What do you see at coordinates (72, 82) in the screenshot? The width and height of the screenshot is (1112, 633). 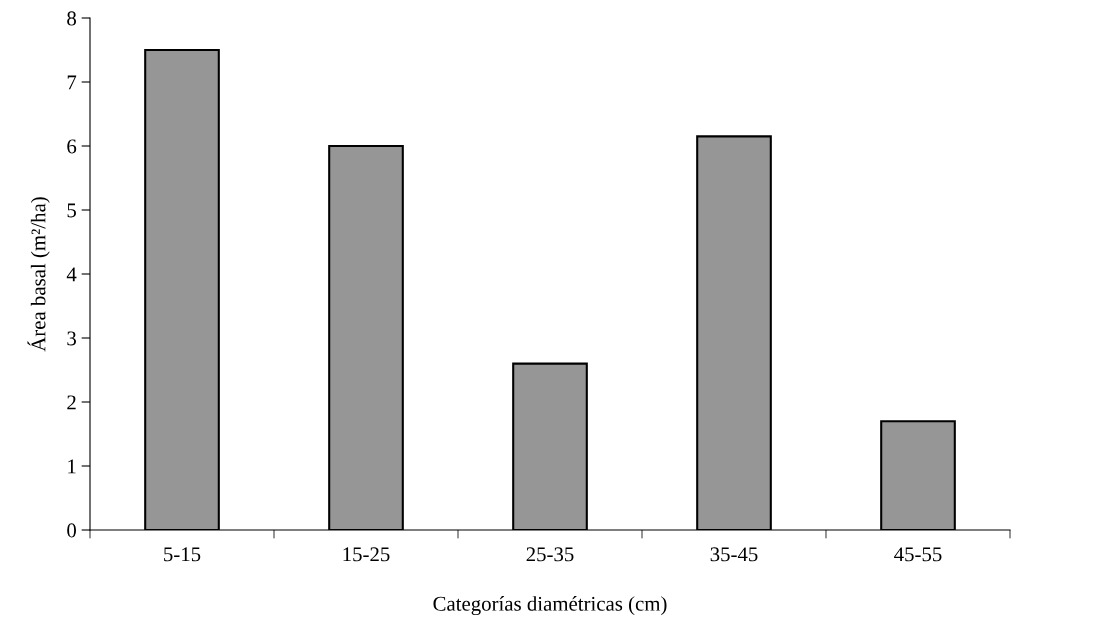 I see `y-tick-label: 7` at bounding box center [72, 82].